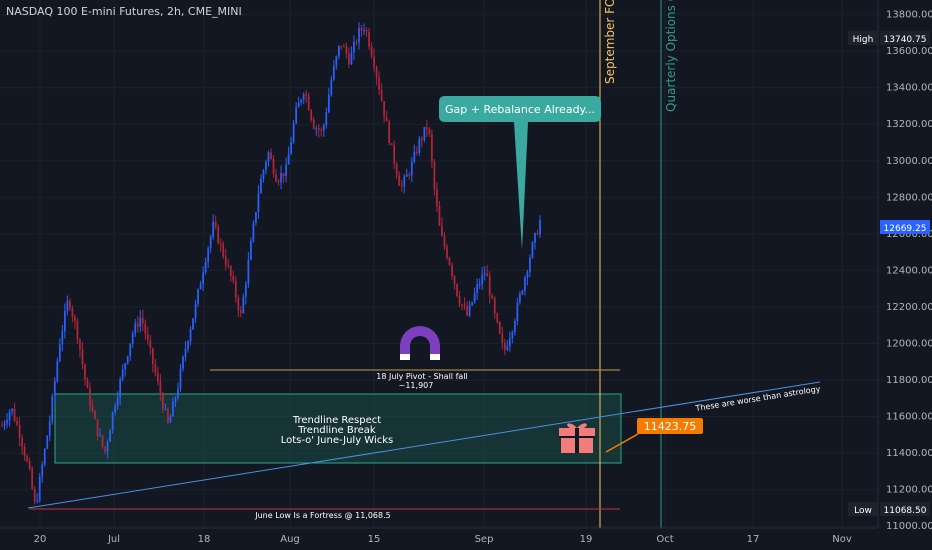 The width and height of the screenshot is (932, 550). I want to click on zone-label-3: Lots-o' June-July Wicks, so click(337, 440).